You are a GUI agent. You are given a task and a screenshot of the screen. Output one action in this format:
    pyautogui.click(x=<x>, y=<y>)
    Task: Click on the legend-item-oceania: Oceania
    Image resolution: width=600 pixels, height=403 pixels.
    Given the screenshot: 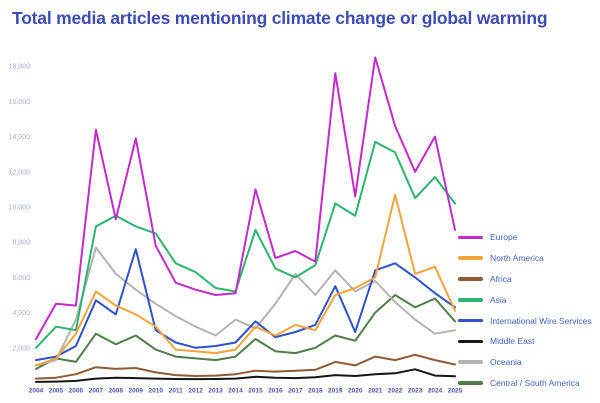 What is the action you would take?
    pyautogui.click(x=525, y=362)
    